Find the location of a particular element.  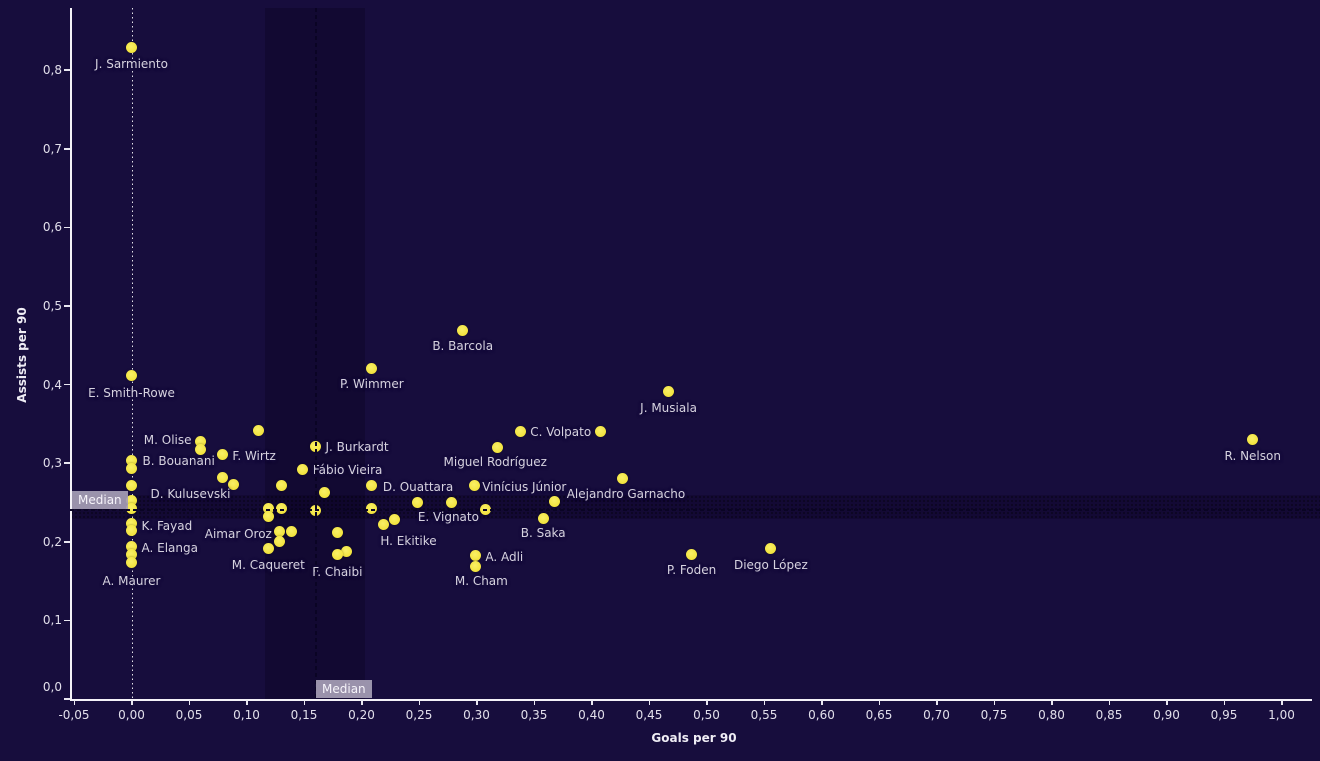

x-tick-label: 0,35 is located at coordinates (534, 715).